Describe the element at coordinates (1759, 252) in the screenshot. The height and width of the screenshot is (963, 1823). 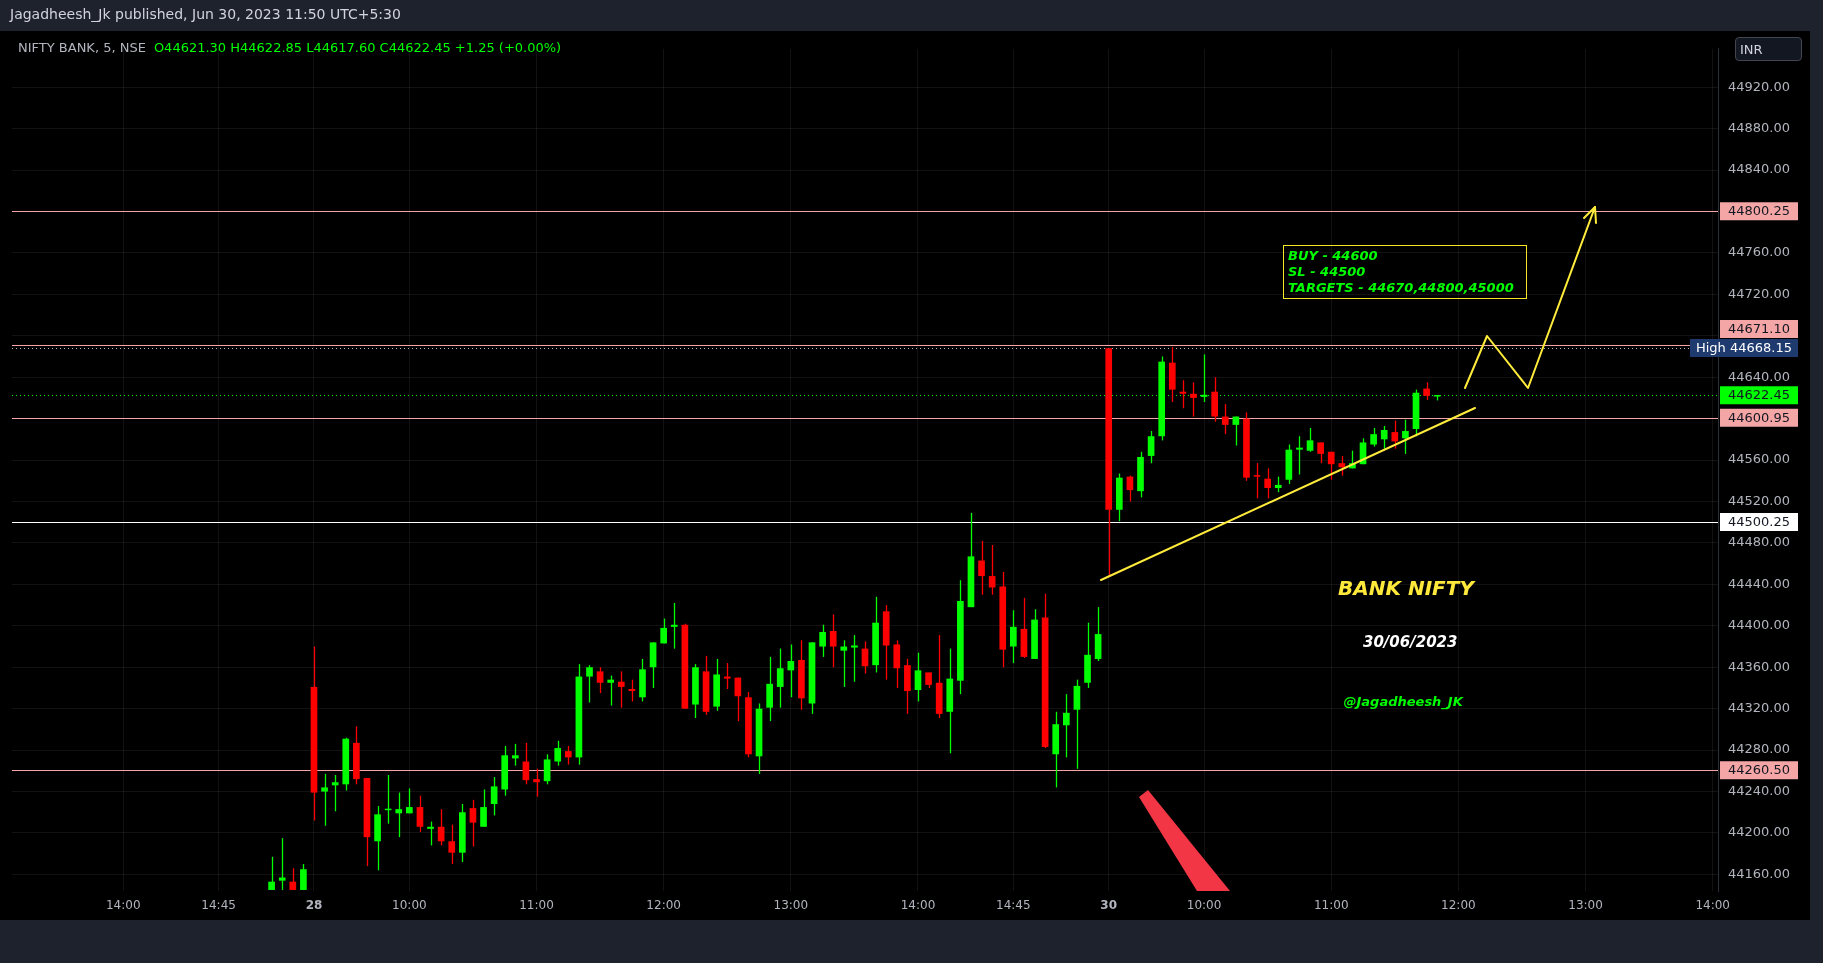
I see `y-tick-label: 44760.00` at that location.